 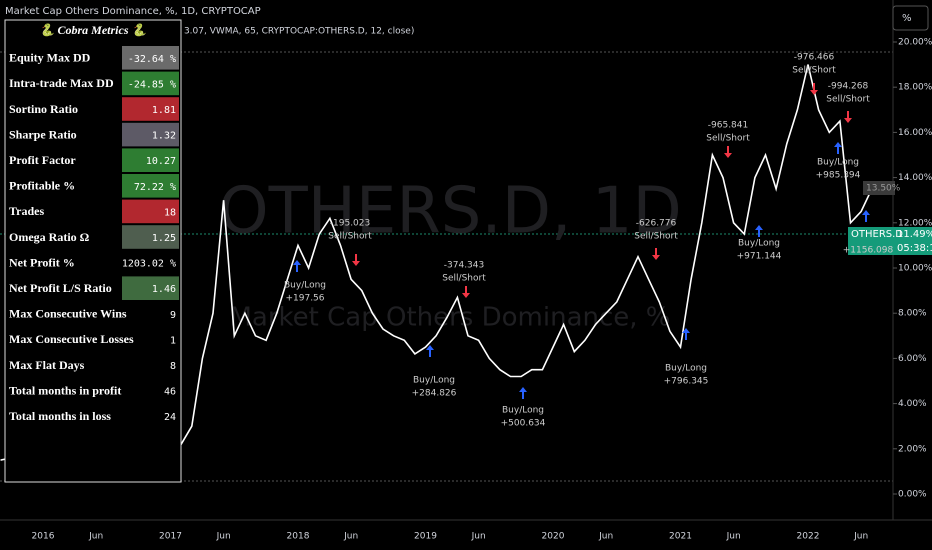 What do you see at coordinates (915, 43) in the screenshot?
I see `y-tick-label: 20.00%` at bounding box center [915, 43].